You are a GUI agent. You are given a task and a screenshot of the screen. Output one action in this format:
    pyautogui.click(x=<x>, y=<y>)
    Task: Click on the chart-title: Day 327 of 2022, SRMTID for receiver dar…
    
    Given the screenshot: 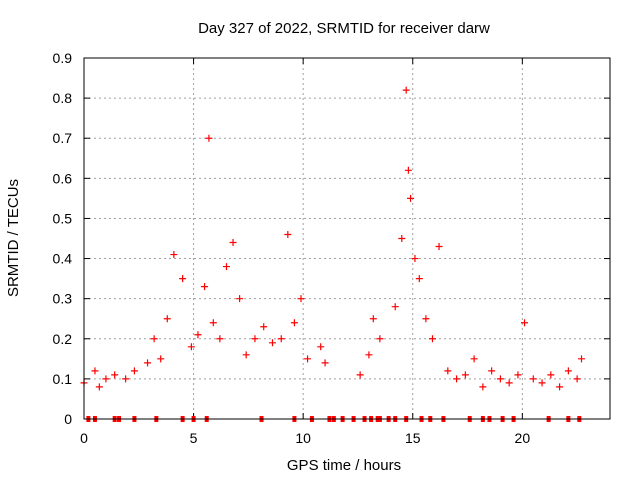 What is the action you would take?
    pyautogui.click(x=344, y=28)
    